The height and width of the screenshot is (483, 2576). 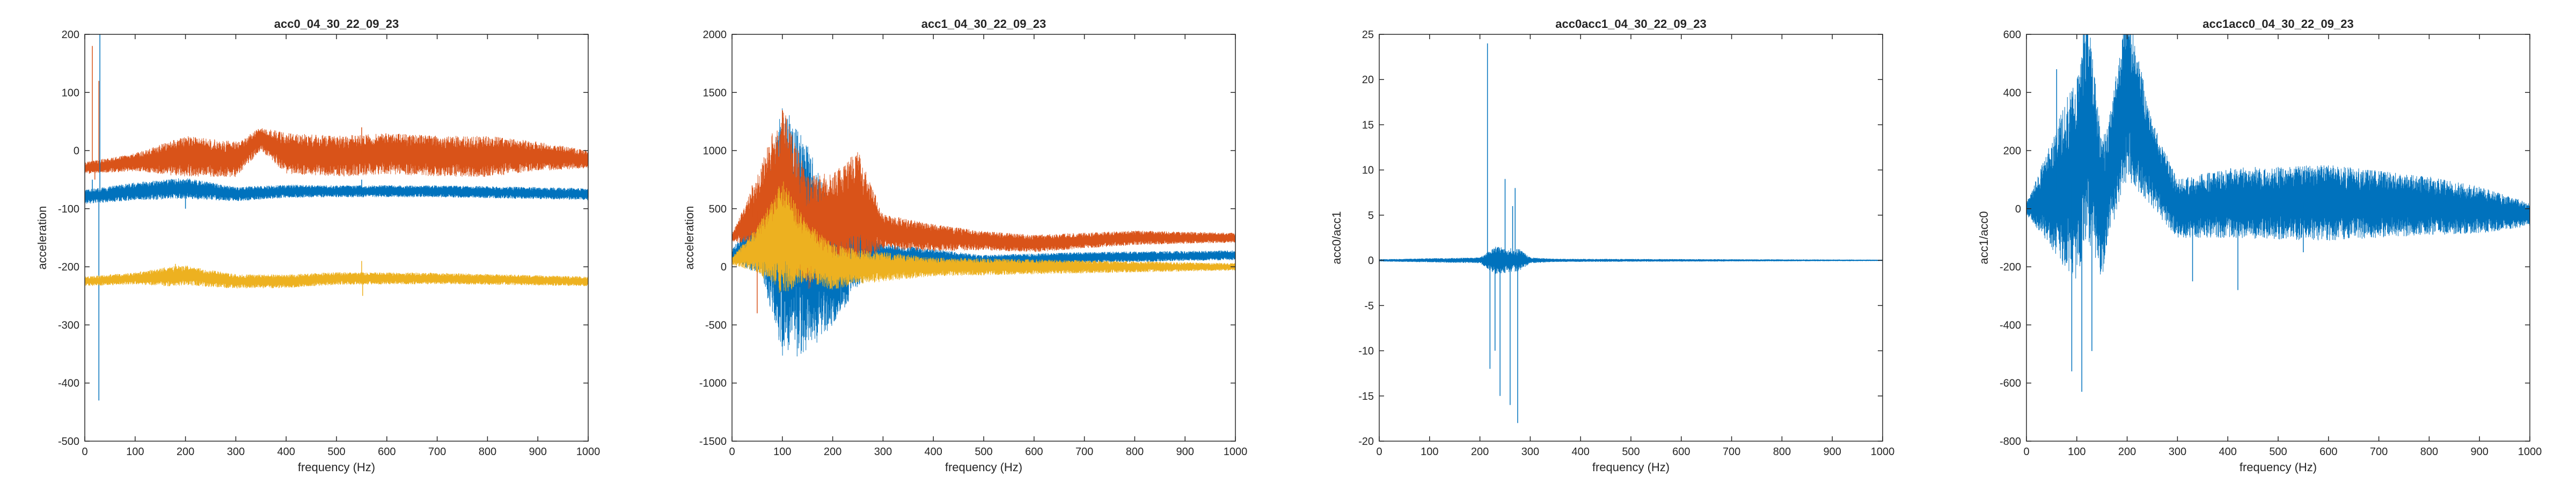 What do you see at coordinates (1371, 216) in the screenshot?
I see `y-tick-label: 5` at bounding box center [1371, 216].